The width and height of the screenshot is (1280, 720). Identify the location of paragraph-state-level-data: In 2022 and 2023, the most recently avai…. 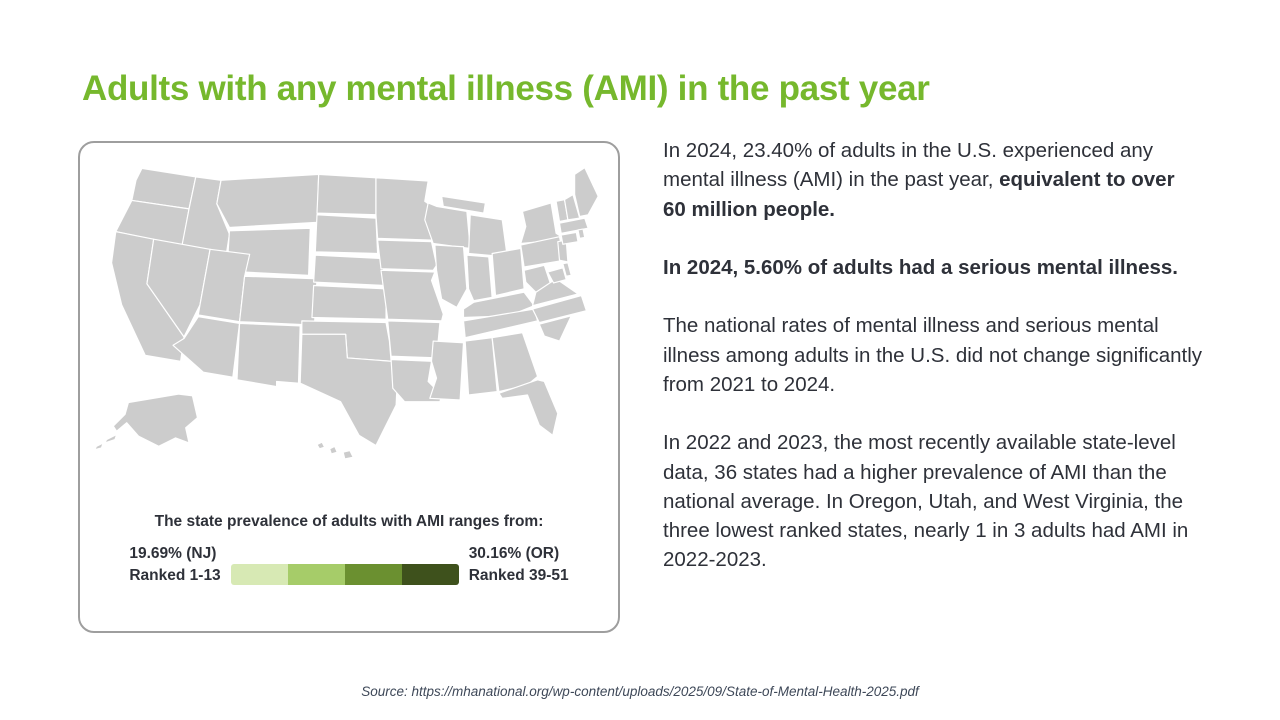
(926, 501).